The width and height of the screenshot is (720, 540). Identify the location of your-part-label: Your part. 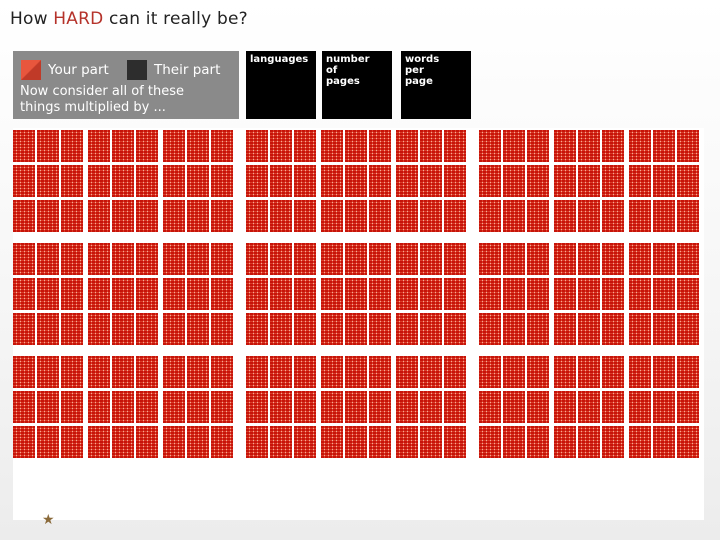
(78, 70).